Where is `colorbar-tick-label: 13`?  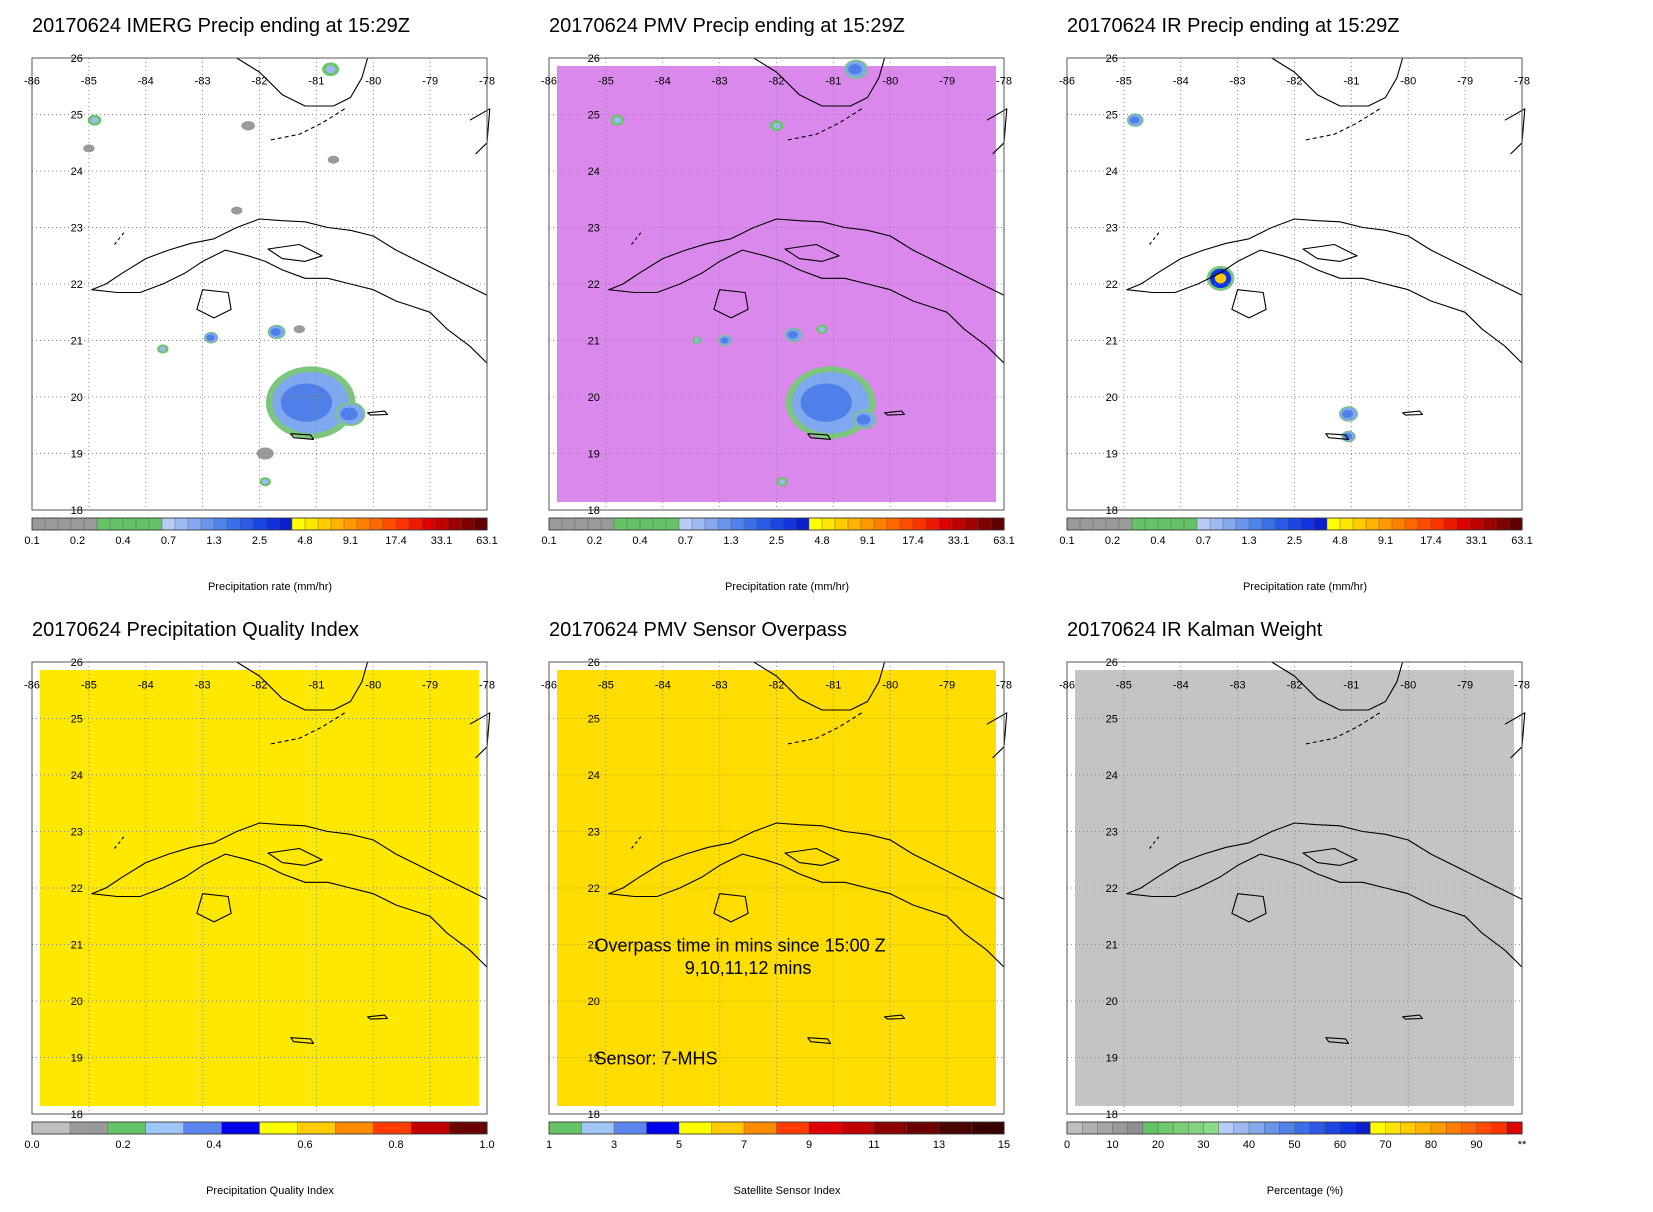 colorbar-tick-label: 13 is located at coordinates (939, 1145).